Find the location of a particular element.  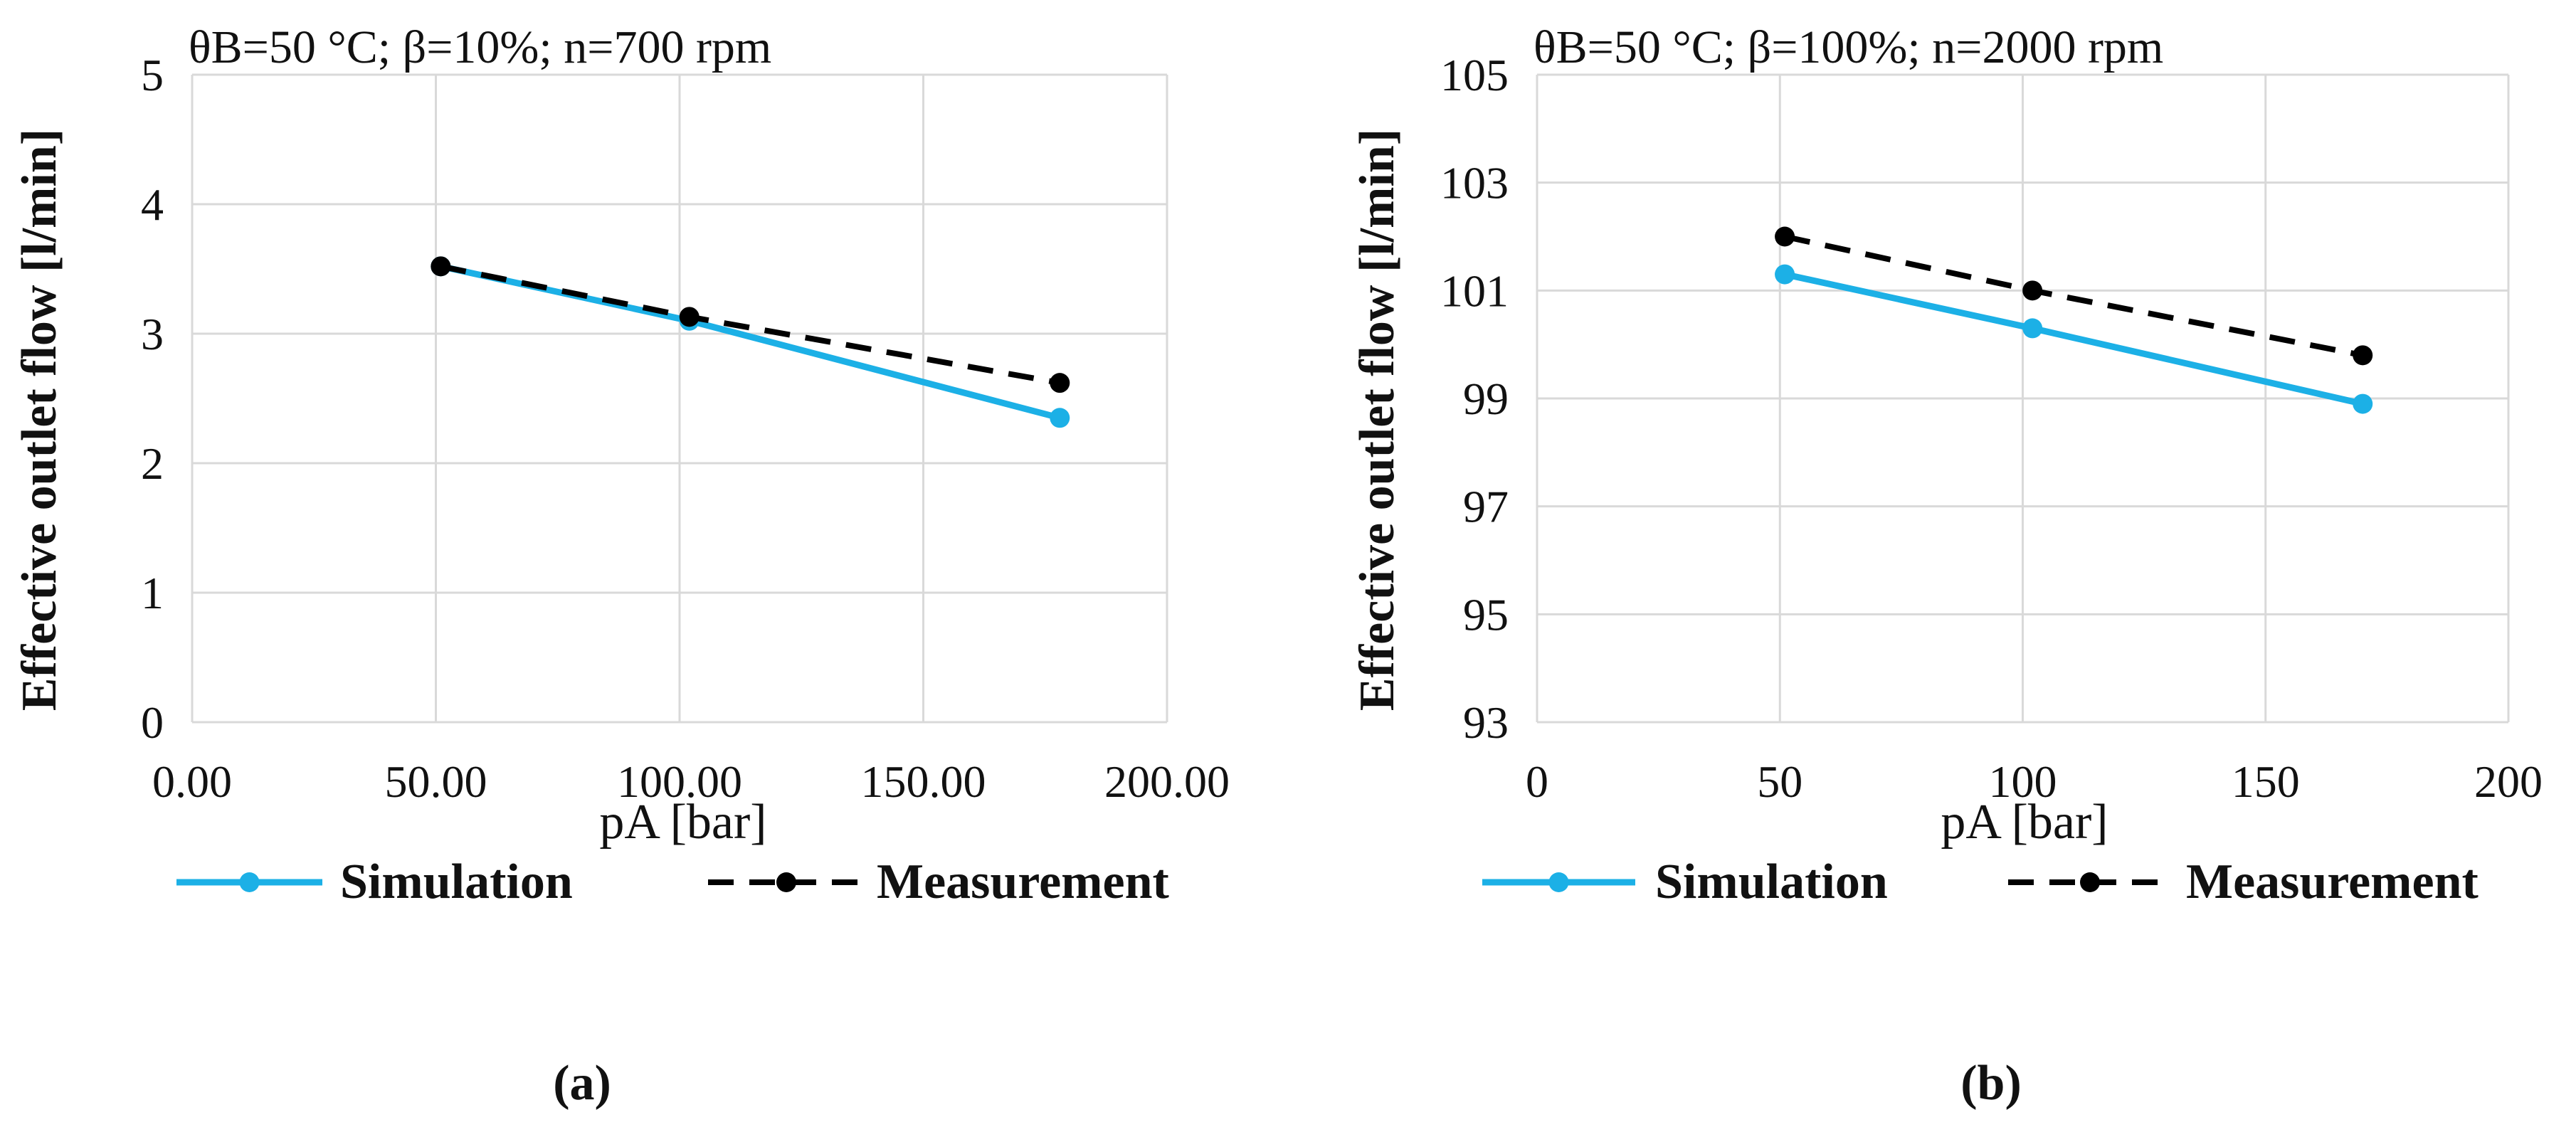

y-tick-label: 95 is located at coordinates (1486, 614).